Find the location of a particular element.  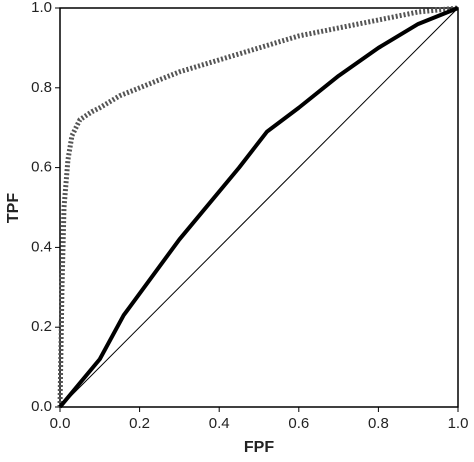

x-tick-label: 0.8 is located at coordinates (378, 423).